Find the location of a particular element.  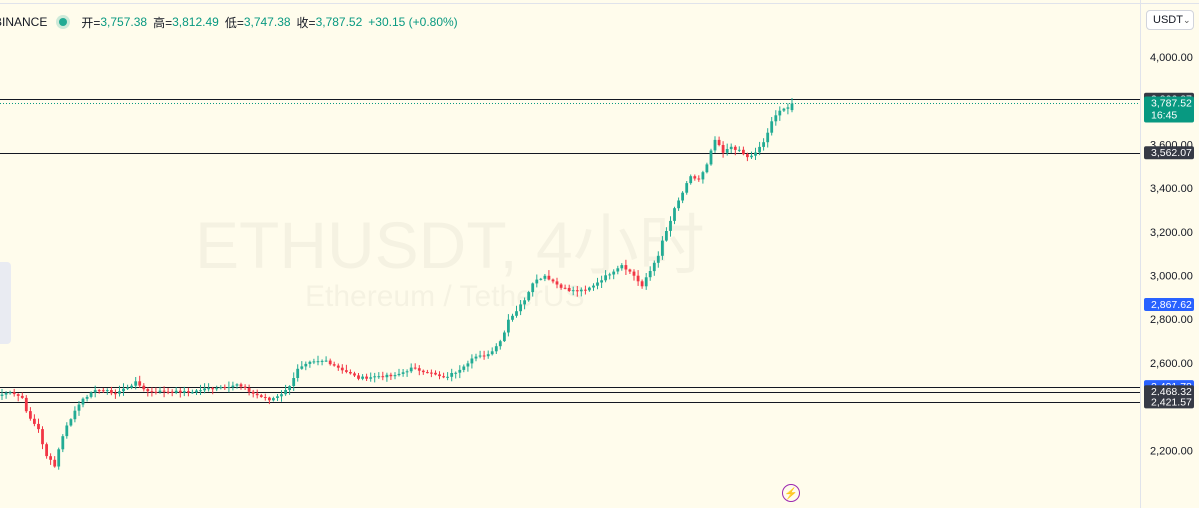

alert-price-label: 2,867.62 is located at coordinates (1169, 304).